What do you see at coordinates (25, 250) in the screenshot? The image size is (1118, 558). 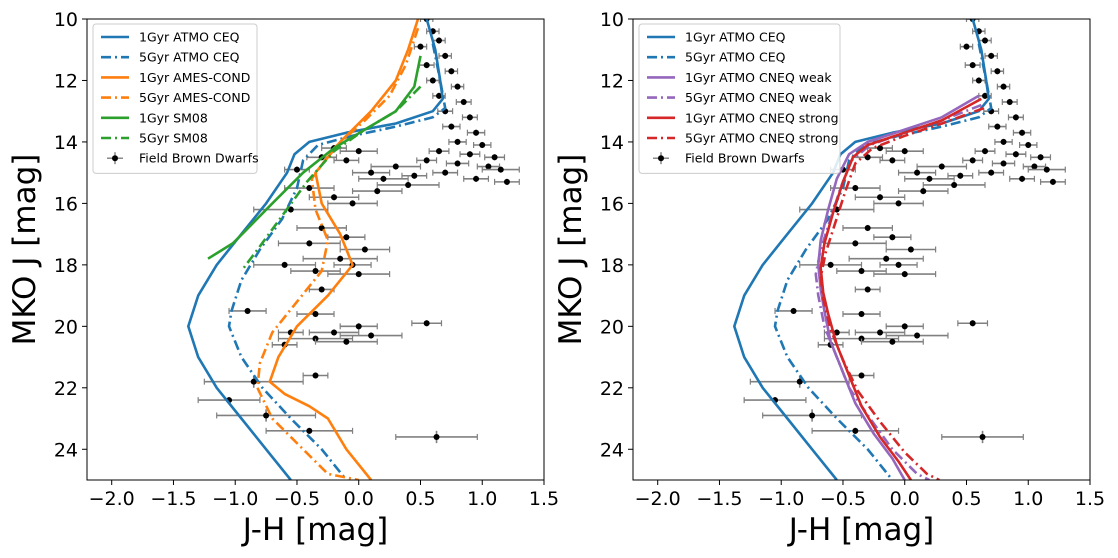 I see `left-y-axis-label: MKO J [mag]` at bounding box center [25, 250].